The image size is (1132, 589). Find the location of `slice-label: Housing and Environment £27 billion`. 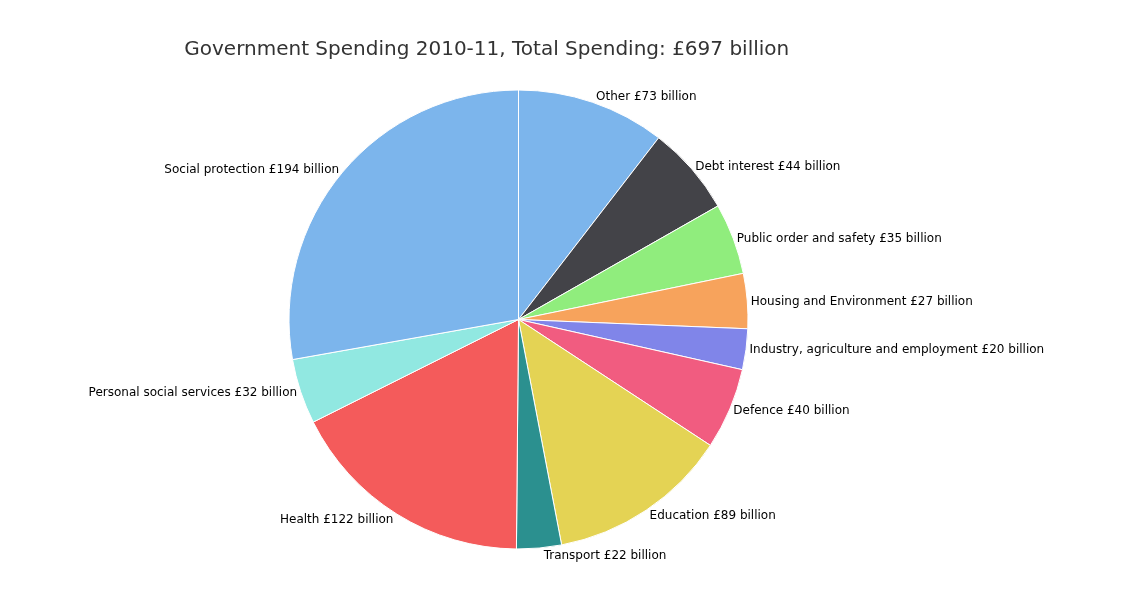

slice-label: Housing and Environment £27 billion is located at coordinates (861, 300).